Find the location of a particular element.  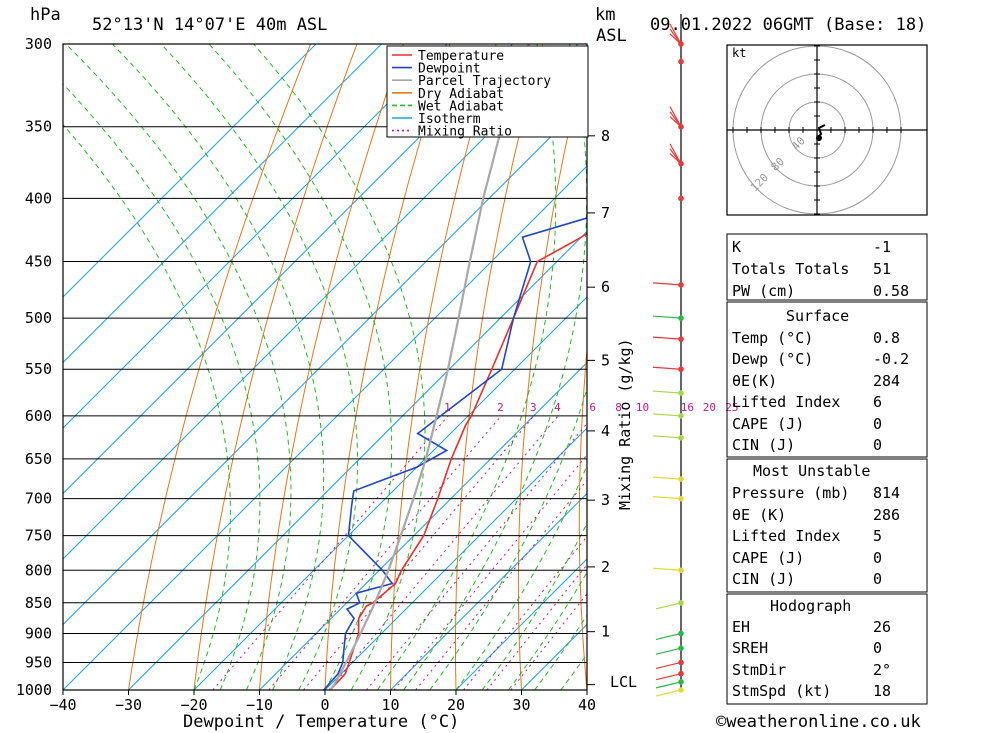

temperature-tick-label: 40 is located at coordinates (587, 705).